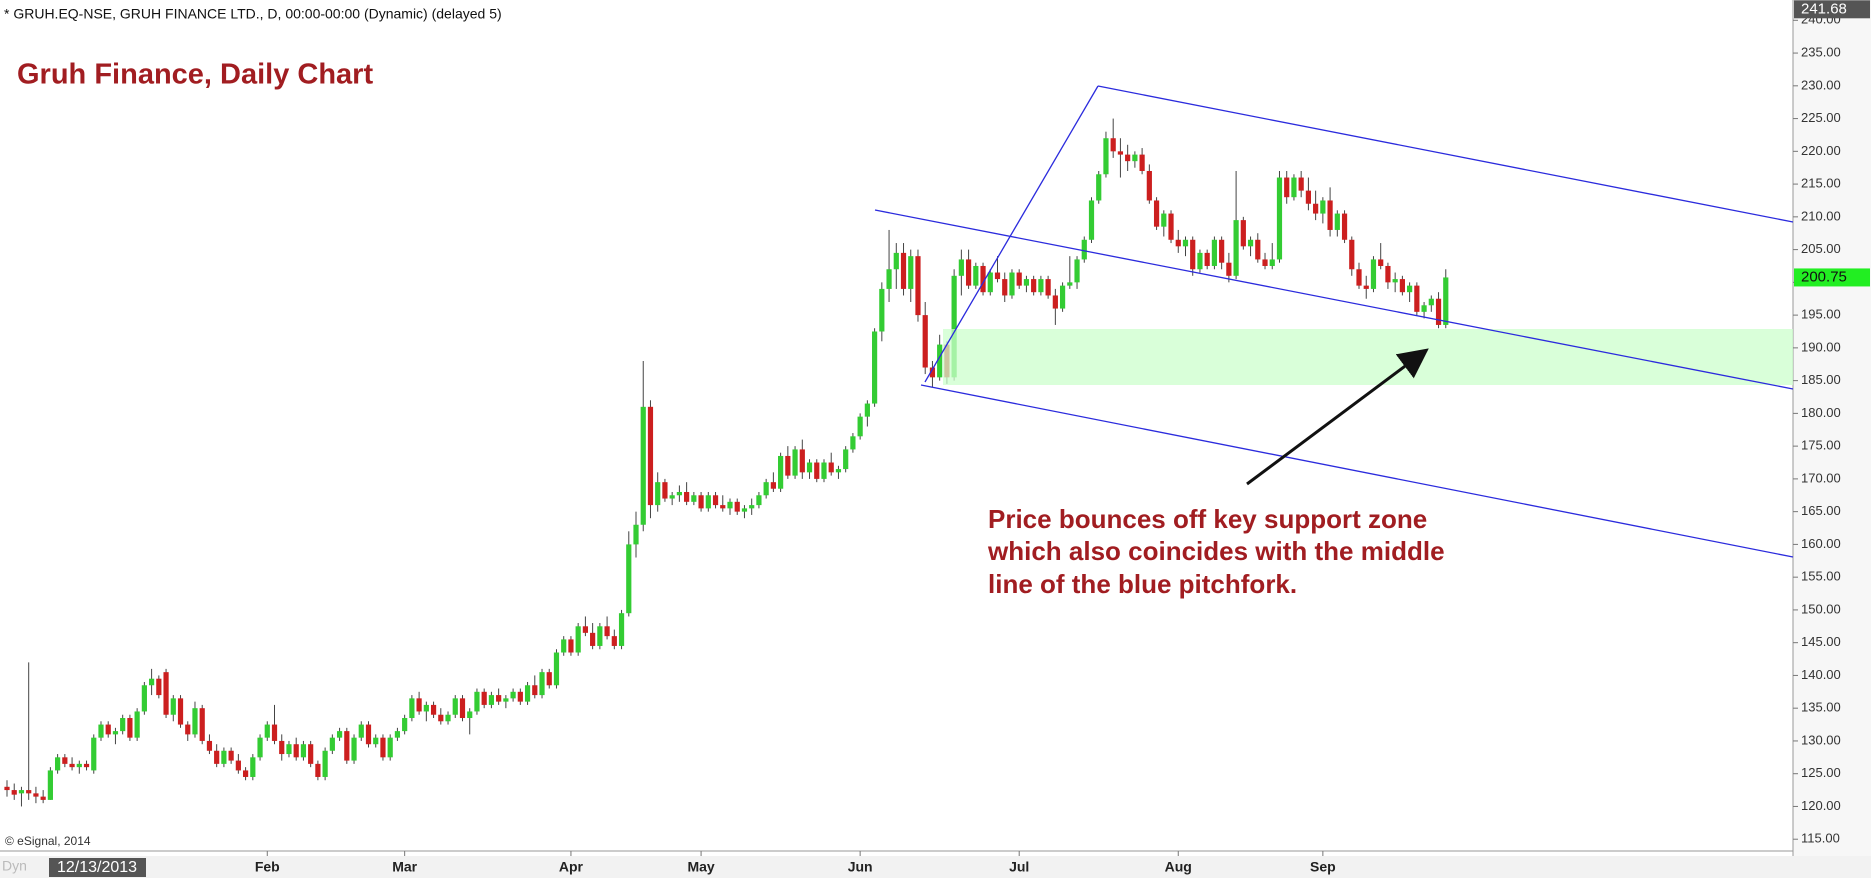 The width and height of the screenshot is (1871, 878). What do you see at coordinates (700, 867) in the screenshot?
I see `x-tick-label: May` at bounding box center [700, 867].